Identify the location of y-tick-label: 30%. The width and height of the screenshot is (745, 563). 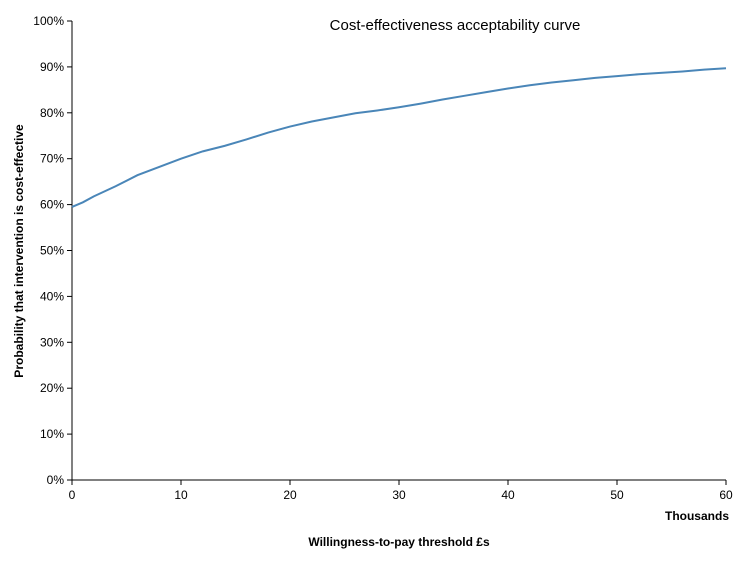
(52, 342).